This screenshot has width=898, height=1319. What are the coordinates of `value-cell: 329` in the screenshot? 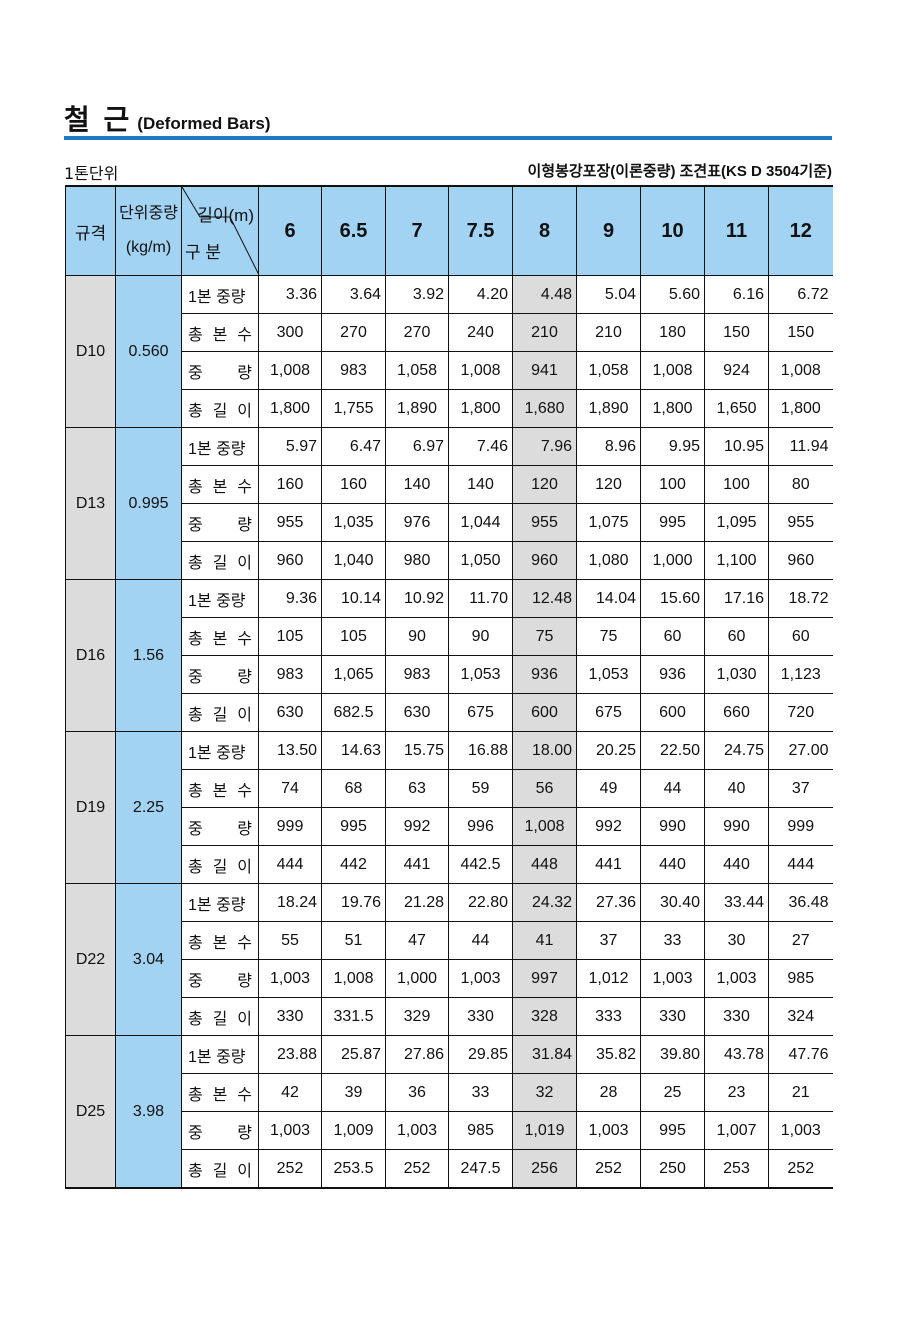 It's located at (417, 1016).